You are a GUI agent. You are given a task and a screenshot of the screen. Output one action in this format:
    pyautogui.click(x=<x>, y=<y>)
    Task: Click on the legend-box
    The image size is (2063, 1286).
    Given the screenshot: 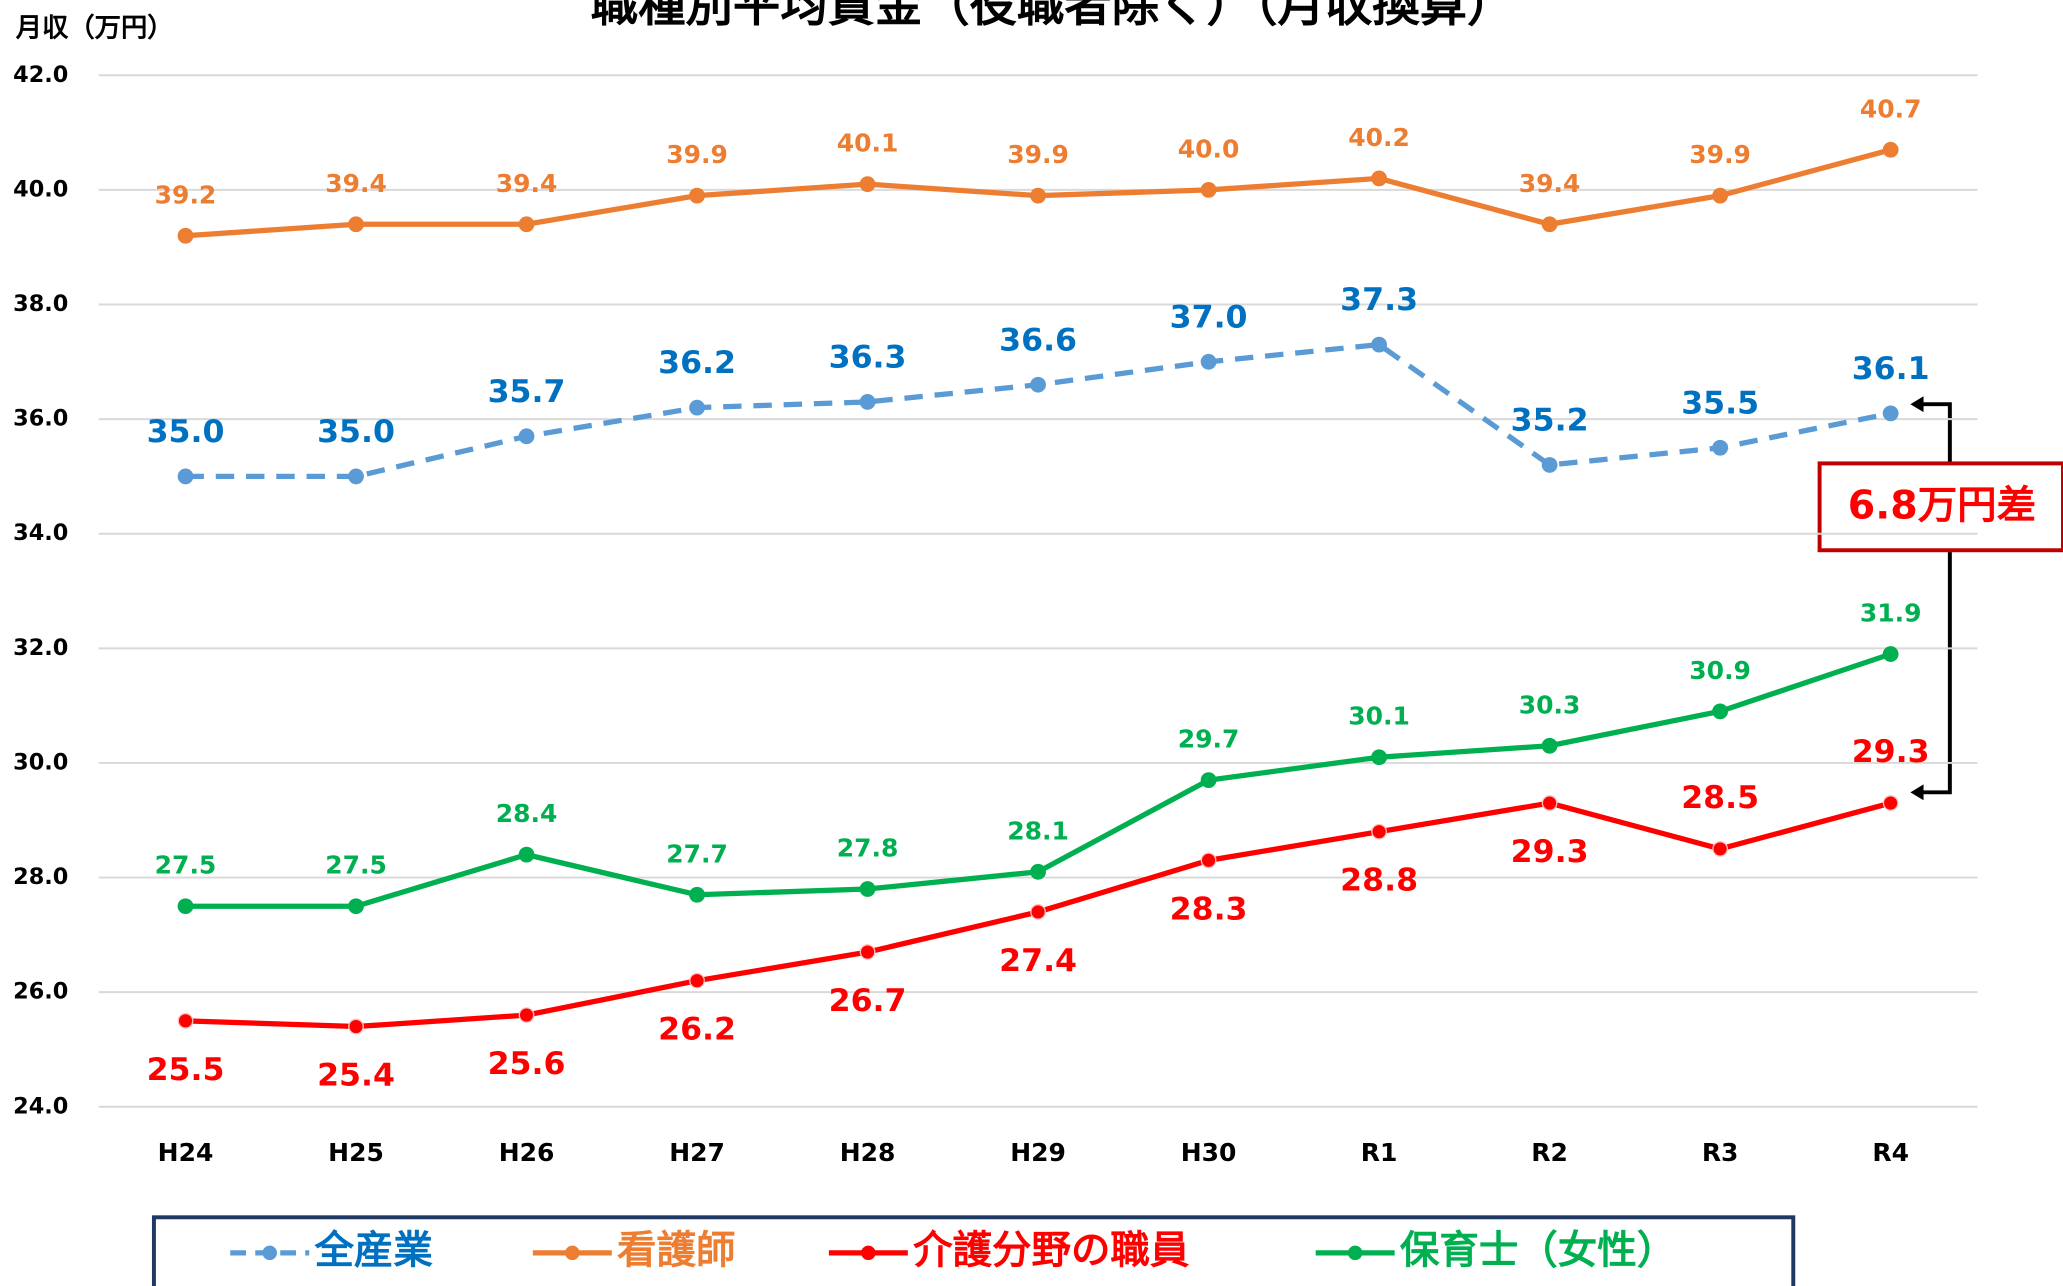 What is the action you would take?
    pyautogui.click(x=973, y=1250)
    